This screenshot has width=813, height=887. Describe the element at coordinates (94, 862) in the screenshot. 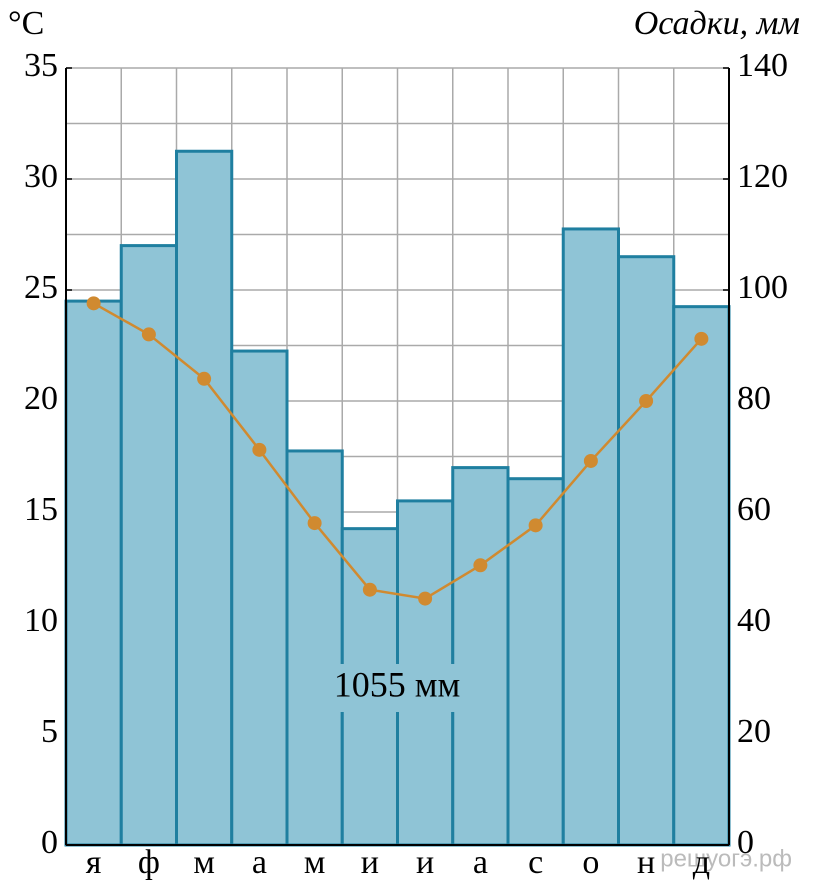

I see `x-tick-label: я` at that location.